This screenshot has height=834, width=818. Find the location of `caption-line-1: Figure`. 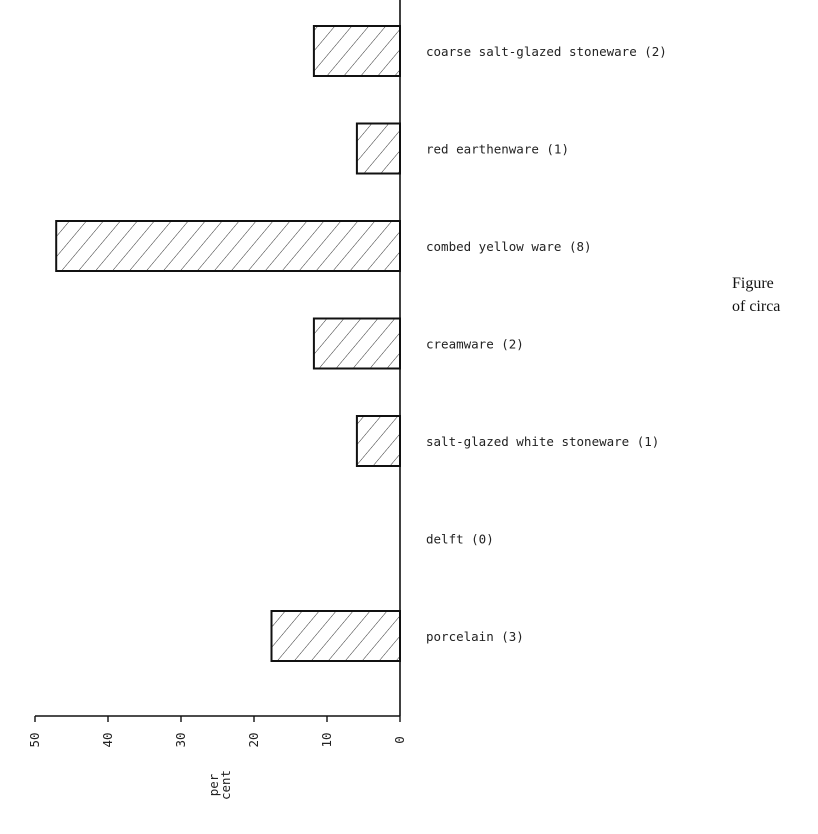

caption-line-1: Figure is located at coordinates (753, 283).